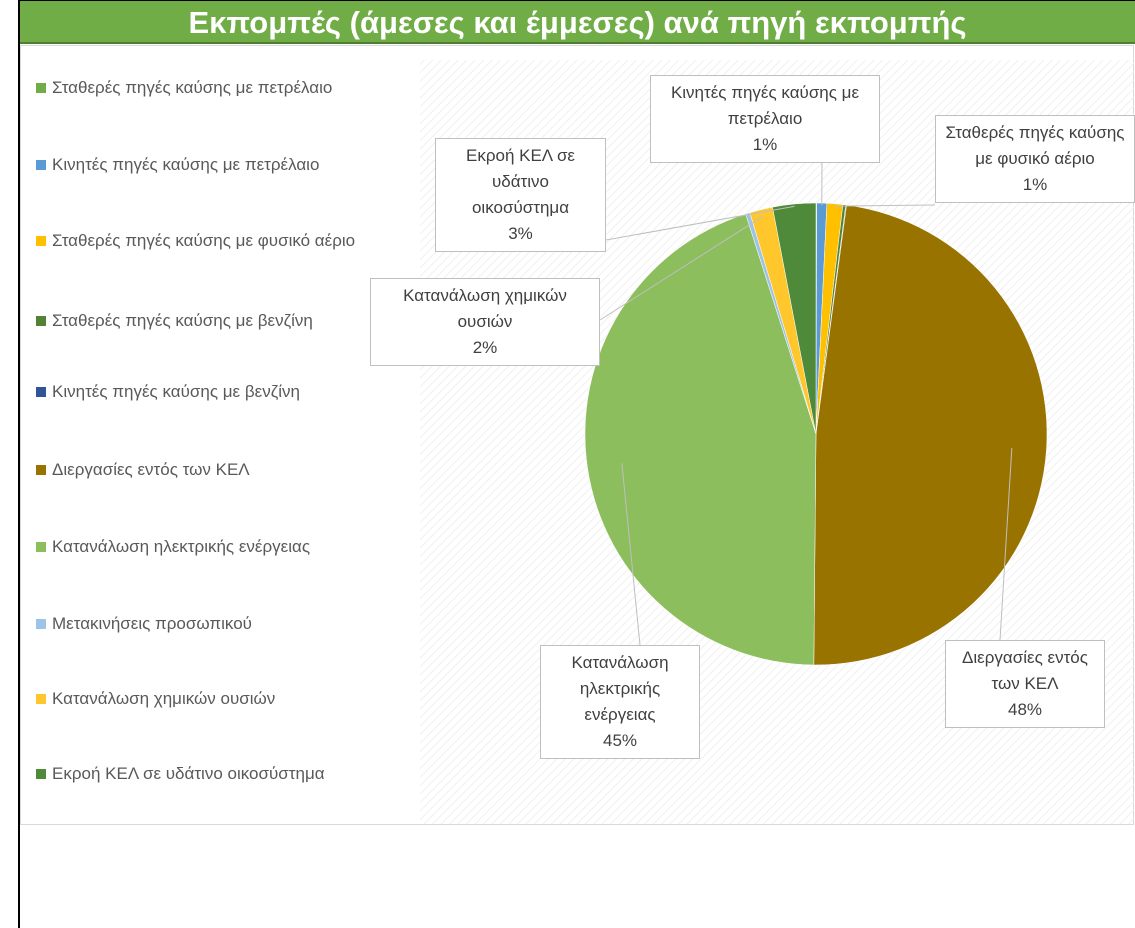  I want to click on data-label: Κατανάλωση ηλεκτρικής ενέργειας 45%, so click(620, 702).